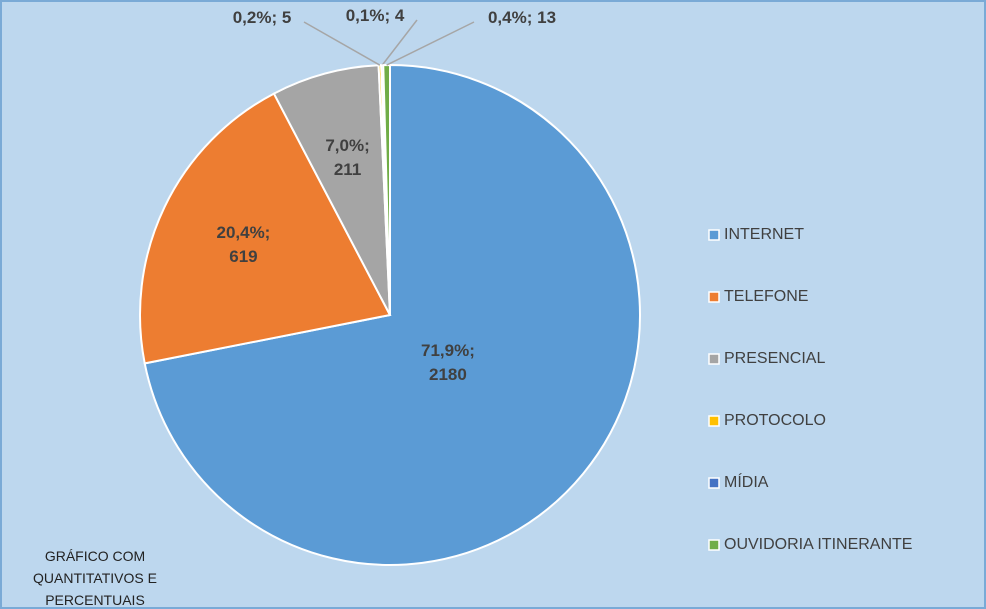 The width and height of the screenshot is (986, 609). I want to click on annotation: GRÁFICO COM QUANTITATIVOS E PERCENTUAIS, so click(95, 578).